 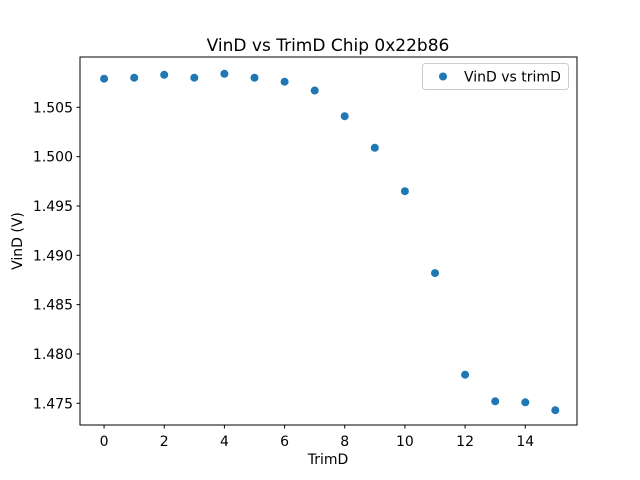 What do you see at coordinates (344, 442) in the screenshot?
I see `x-tick-label: 8` at bounding box center [344, 442].